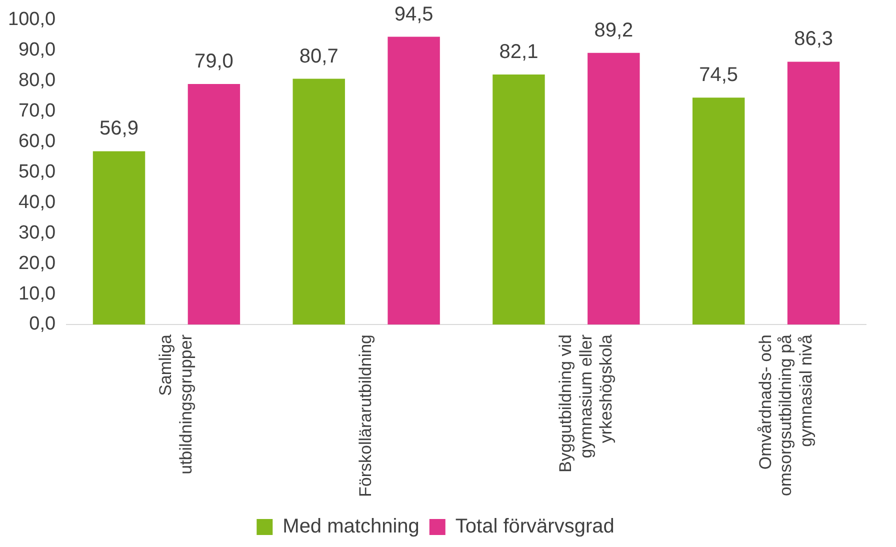 Image resolution: width=896 pixels, height=547 pixels. I want to click on data-label: 56,9, so click(119, 129).